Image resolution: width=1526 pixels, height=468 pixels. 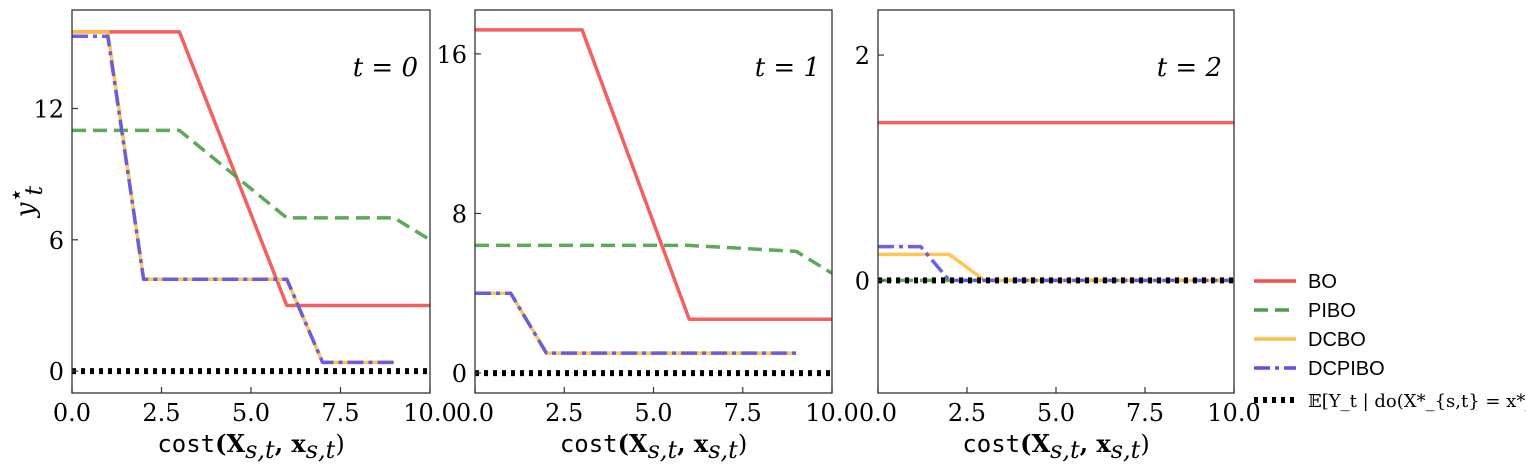 What do you see at coordinates (1346, 369) in the screenshot?
I see `legend-label-dcpibo: DCPIBO` at bounding box center [1346, 369].